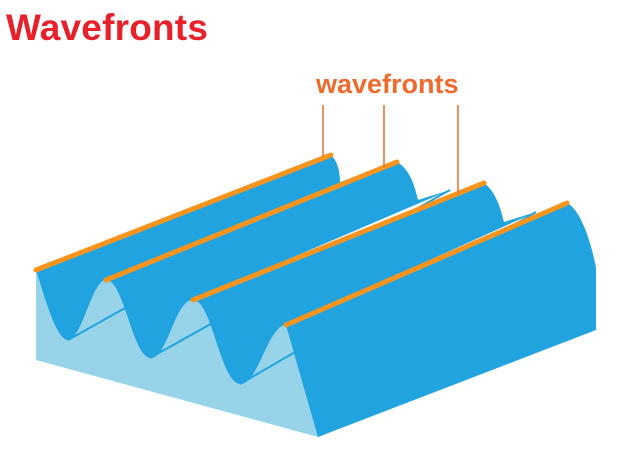 The height and width of the screenshot is (471, 621). Describe the element at coordinates (107, 27) in the screenshot. I see `figure-title: Wavefronts` at that location.